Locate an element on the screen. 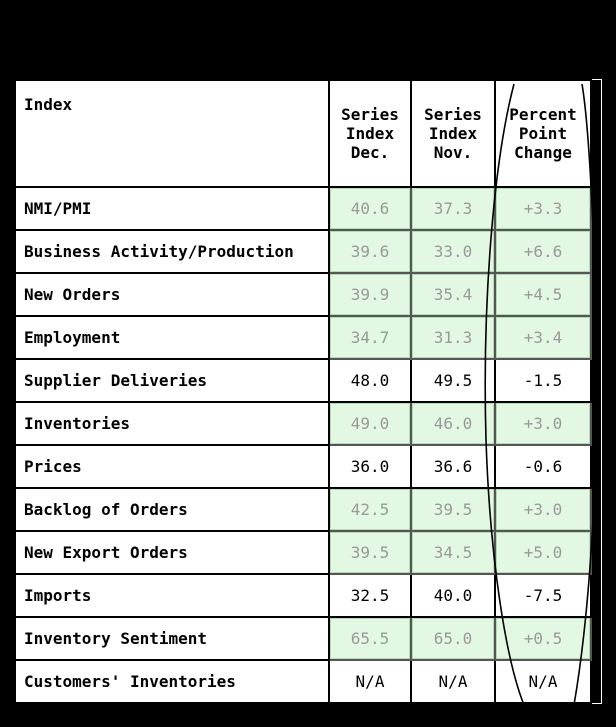 This screenshot has height=727, width=616. cell-percent-change: +4.5 is located at coordinates (543, 294).